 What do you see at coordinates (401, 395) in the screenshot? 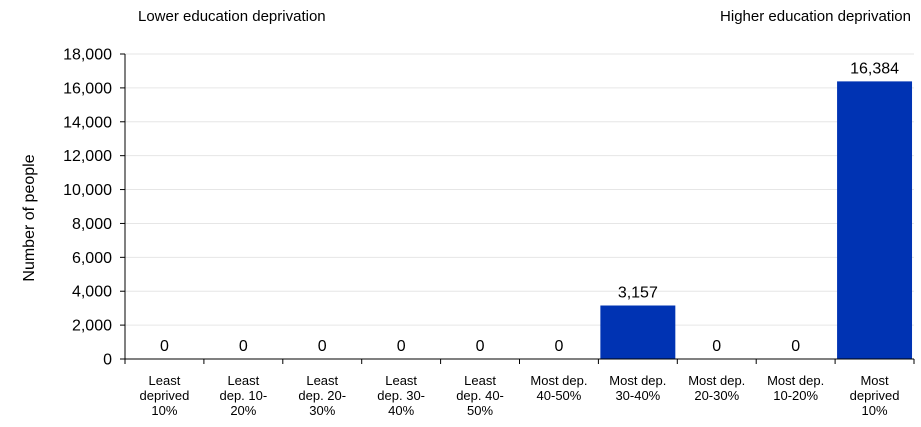
I see `x-tick-label: Least dep. 30-40%` at bounding box center [401, 395].